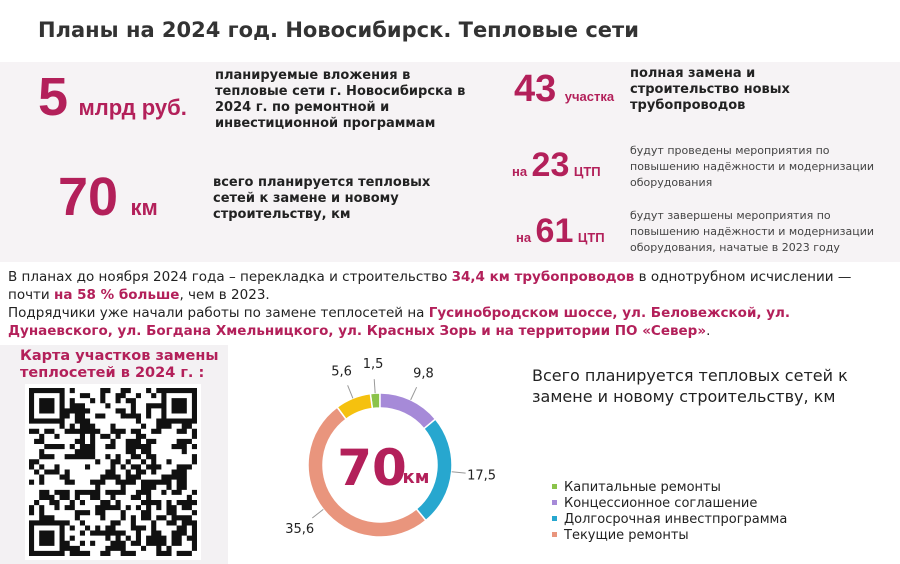  What do you see at coordinates (642, 487) in the screenshot?
I see `legend-label: Капитальные ремонты` at bounding box center [642, 487].